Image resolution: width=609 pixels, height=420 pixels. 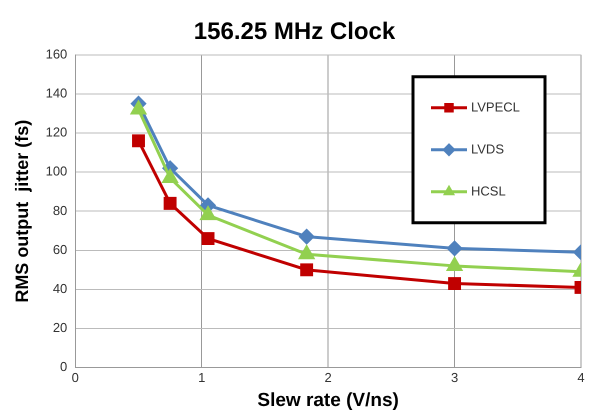 What do you see at coordinates (328, 400) in the screenshot?
I see `x-axis-title: Slew rate (V/ns)` at bounding box center [328, 400].